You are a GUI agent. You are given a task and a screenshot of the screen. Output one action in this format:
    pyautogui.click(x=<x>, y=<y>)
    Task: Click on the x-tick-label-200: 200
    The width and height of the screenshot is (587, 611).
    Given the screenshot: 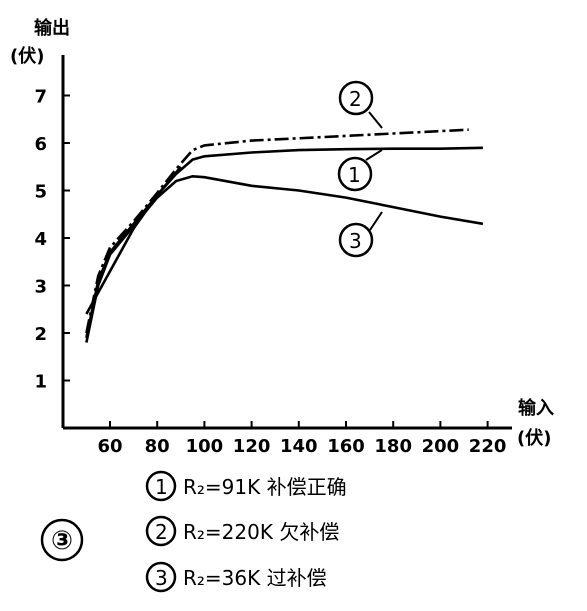 What is the action you would take?
    pyautogui.click(x=441, y=446)
    